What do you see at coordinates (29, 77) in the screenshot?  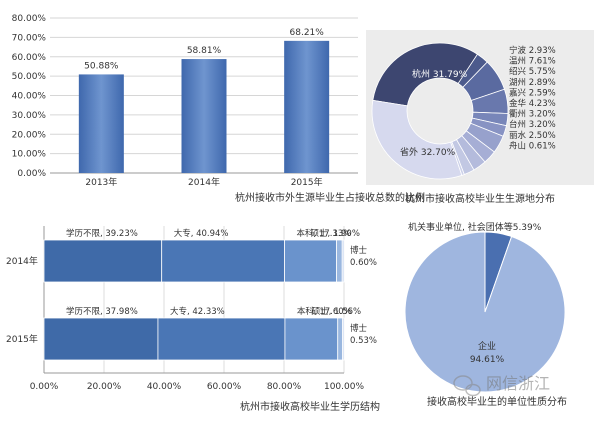 I see `y-tick-label: 50.00%` at bounding box center [29, 77].